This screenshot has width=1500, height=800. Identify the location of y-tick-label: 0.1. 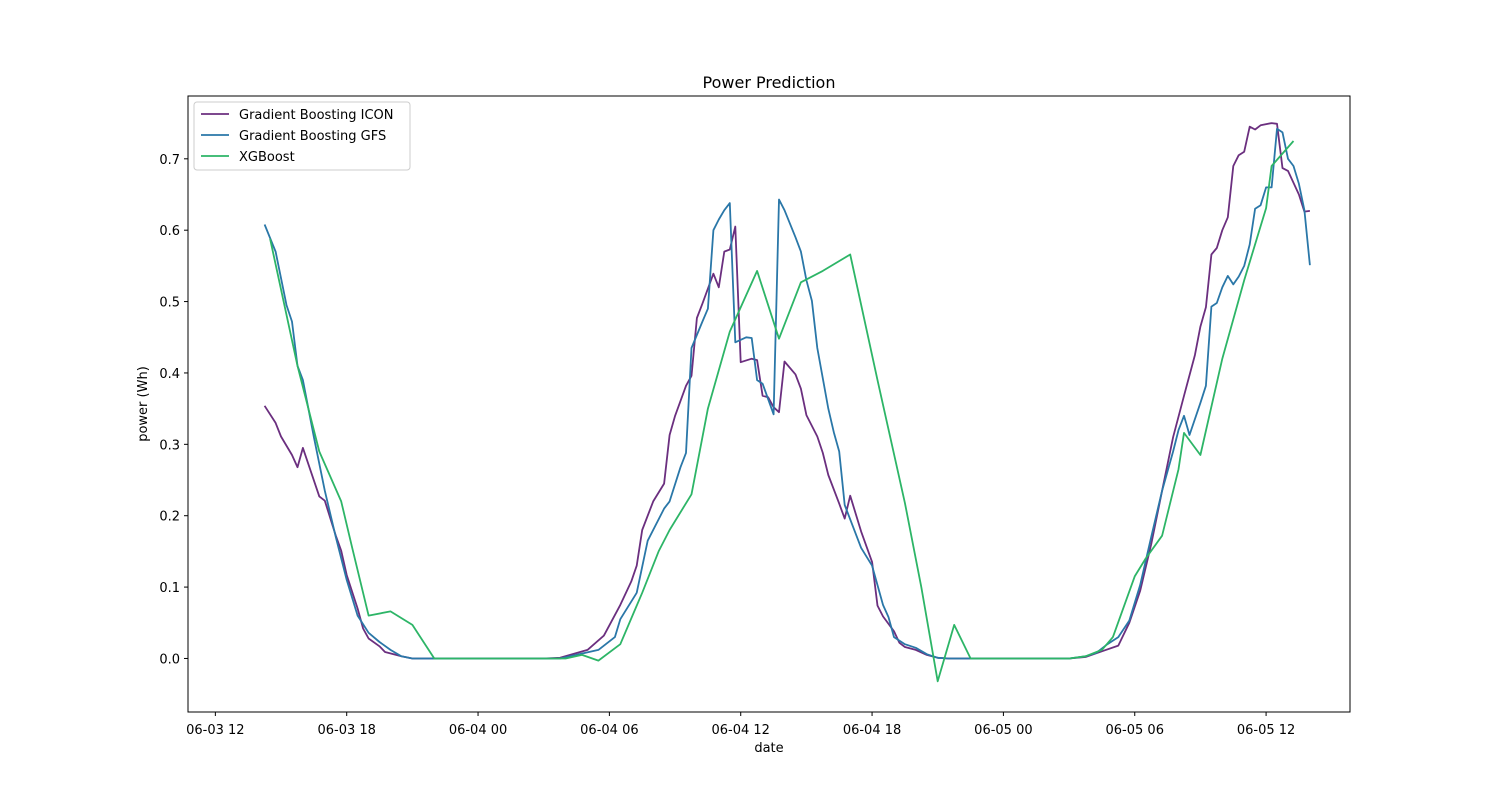
(169, 588).